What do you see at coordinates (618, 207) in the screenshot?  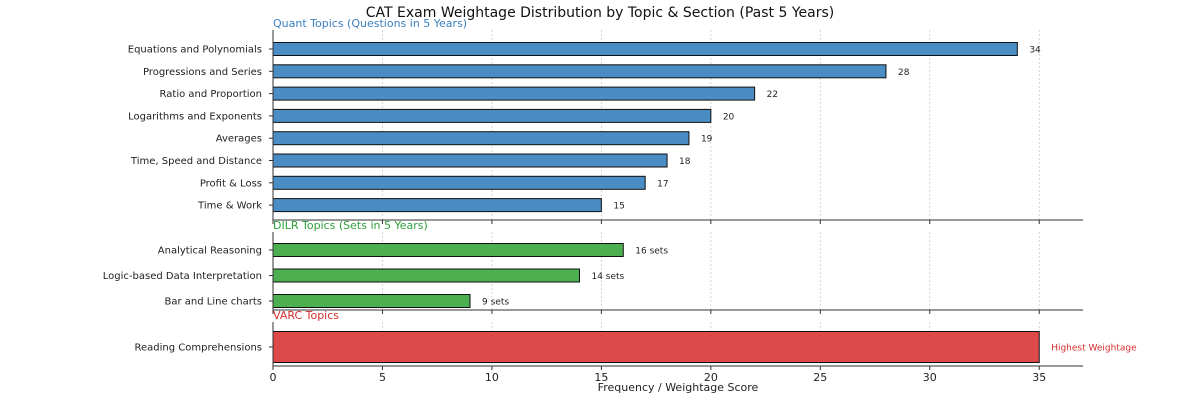 I see `value-label-quant-7: 15` at bounding box center [618, 207].